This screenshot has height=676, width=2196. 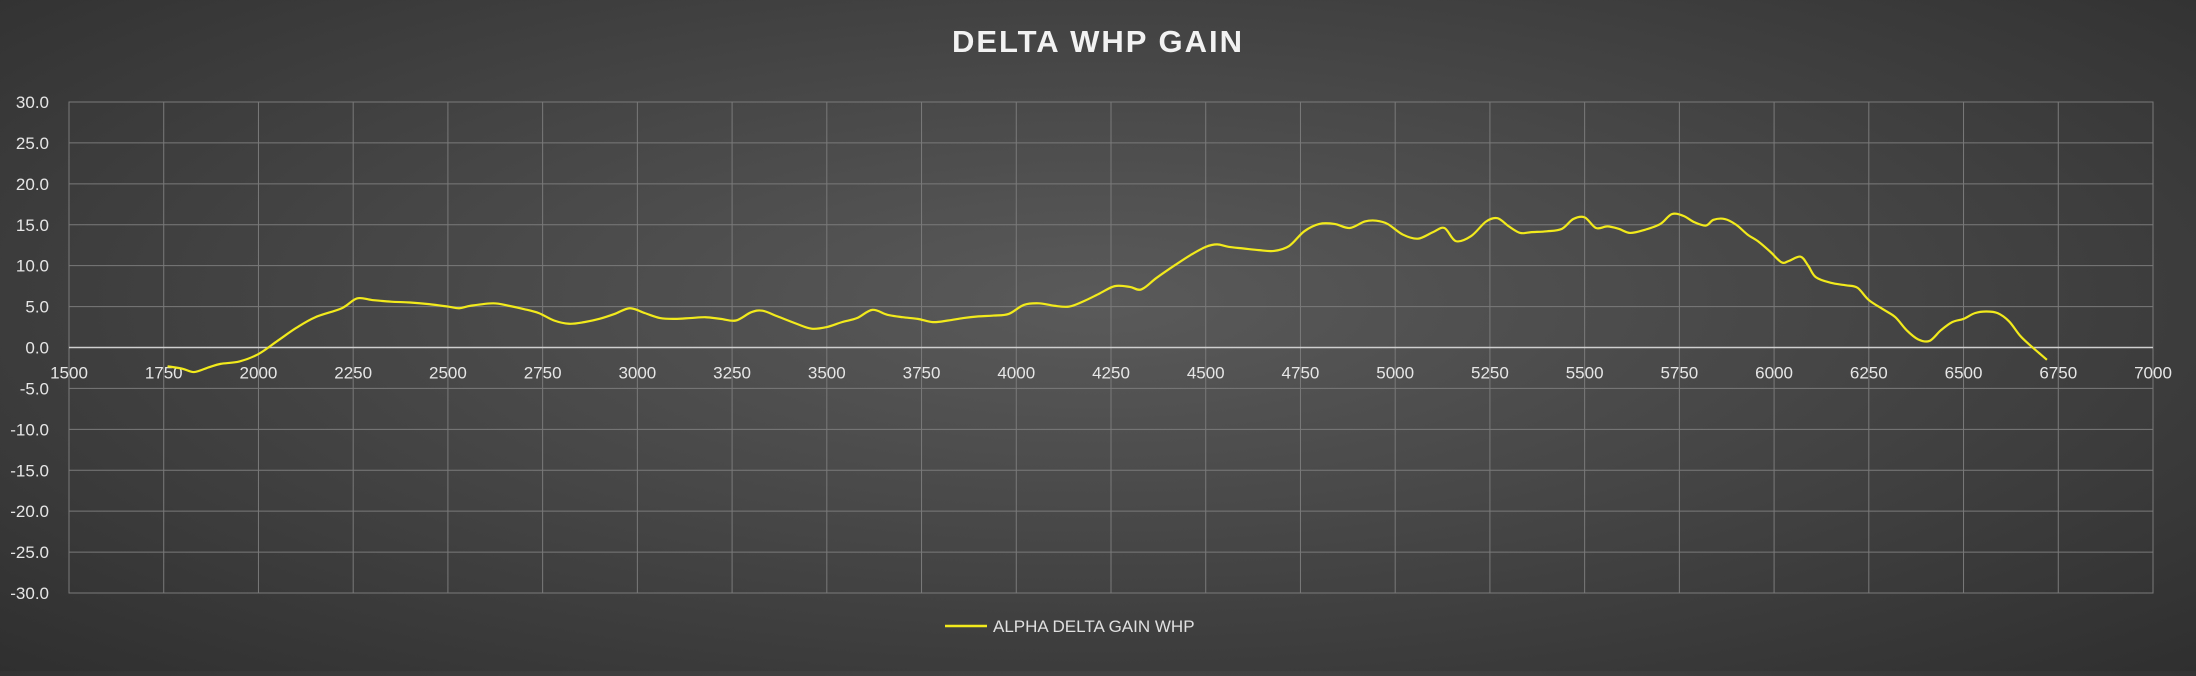 What do you see at coordinates (1098, 41) in the screenshot?
I see `chart-title: DELTA WHP GAIN` at bounding box center [1098, 41].